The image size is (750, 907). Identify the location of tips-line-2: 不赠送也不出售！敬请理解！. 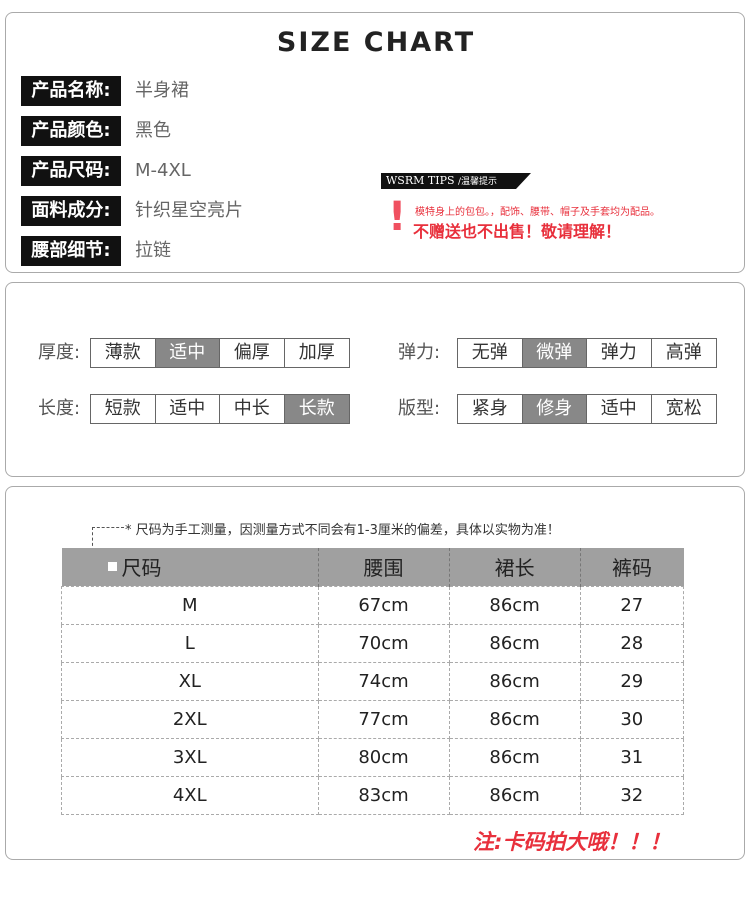
(517, 231).